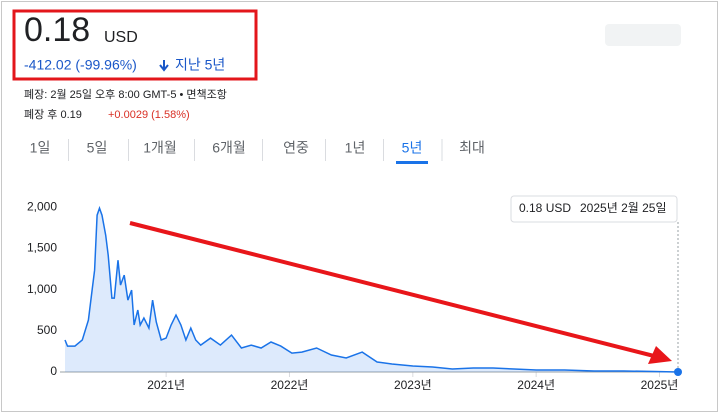 Image resolution: width=720 pixels, height=414 pixels. What do you see at coordinates (47, 330) in the screenshot?
I see `y-tick-label: 500` at bounding box center [47, 330].